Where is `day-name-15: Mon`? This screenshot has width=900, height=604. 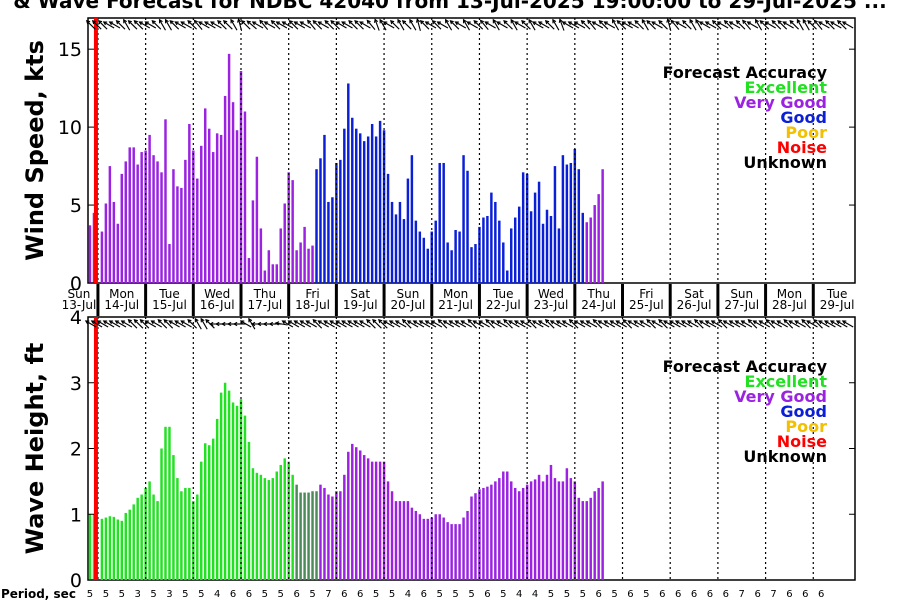 day-name-15: Mon is located at coordinates (789, 294).